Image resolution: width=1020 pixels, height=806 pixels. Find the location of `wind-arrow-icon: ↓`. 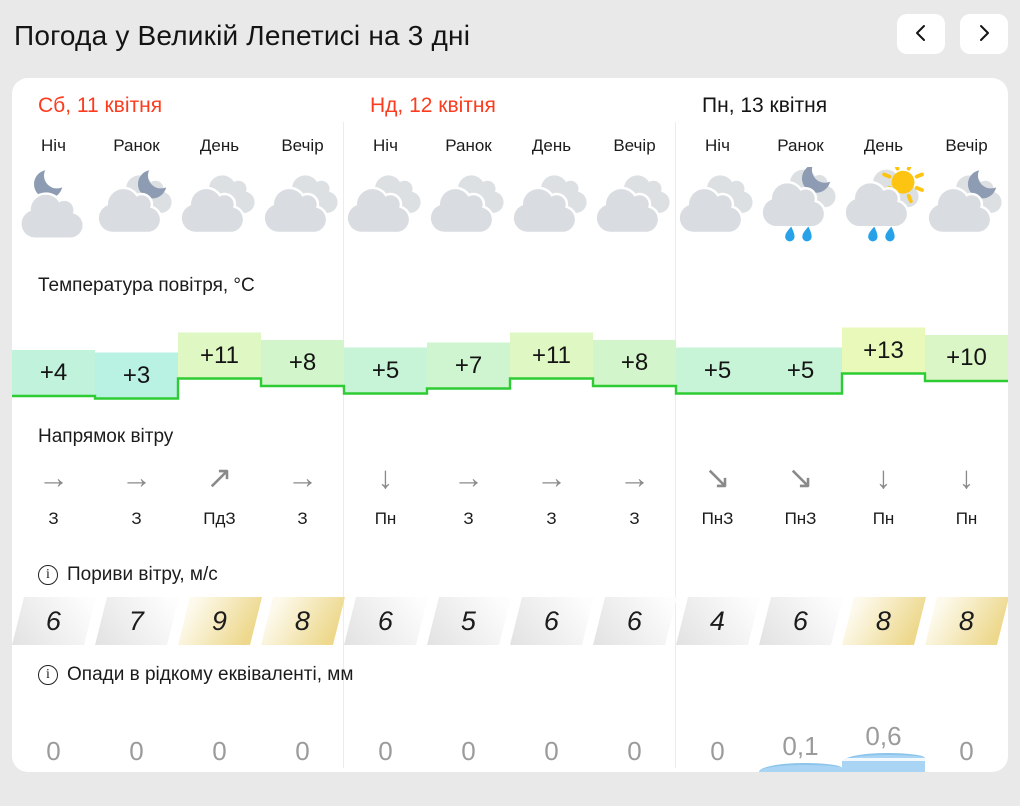

wind-arrow-icon: ↓ is located at coordinates (385, 477).